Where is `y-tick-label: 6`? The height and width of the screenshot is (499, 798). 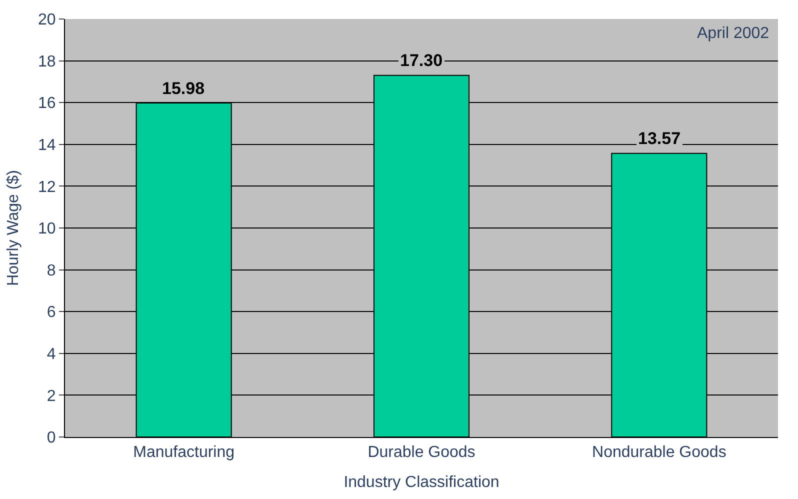 y-tick-label: 6 is located at coordinates (51, 313).